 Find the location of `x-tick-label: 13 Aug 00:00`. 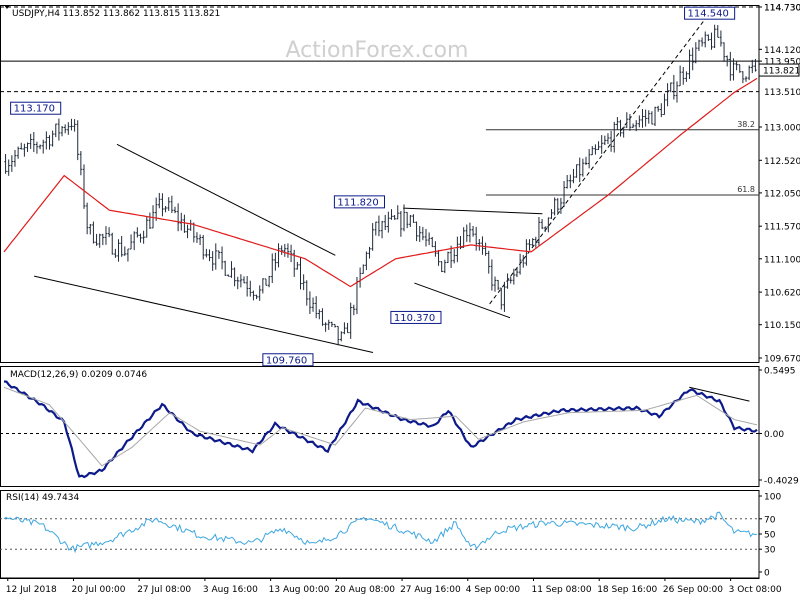

x-tick-label: 13 Aug 00:00 is located at coordinates (299, 590).